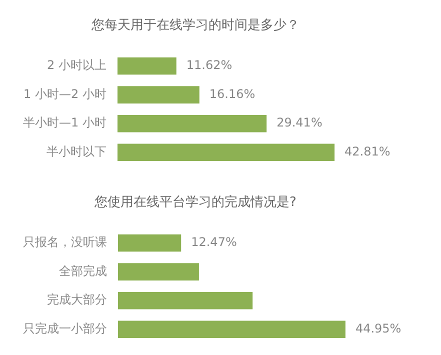 This screenshot has width=441, height=355. Describe the element at coordinates (214, 242) in the screenshot. I see `data-label: 12.47%` at that location.